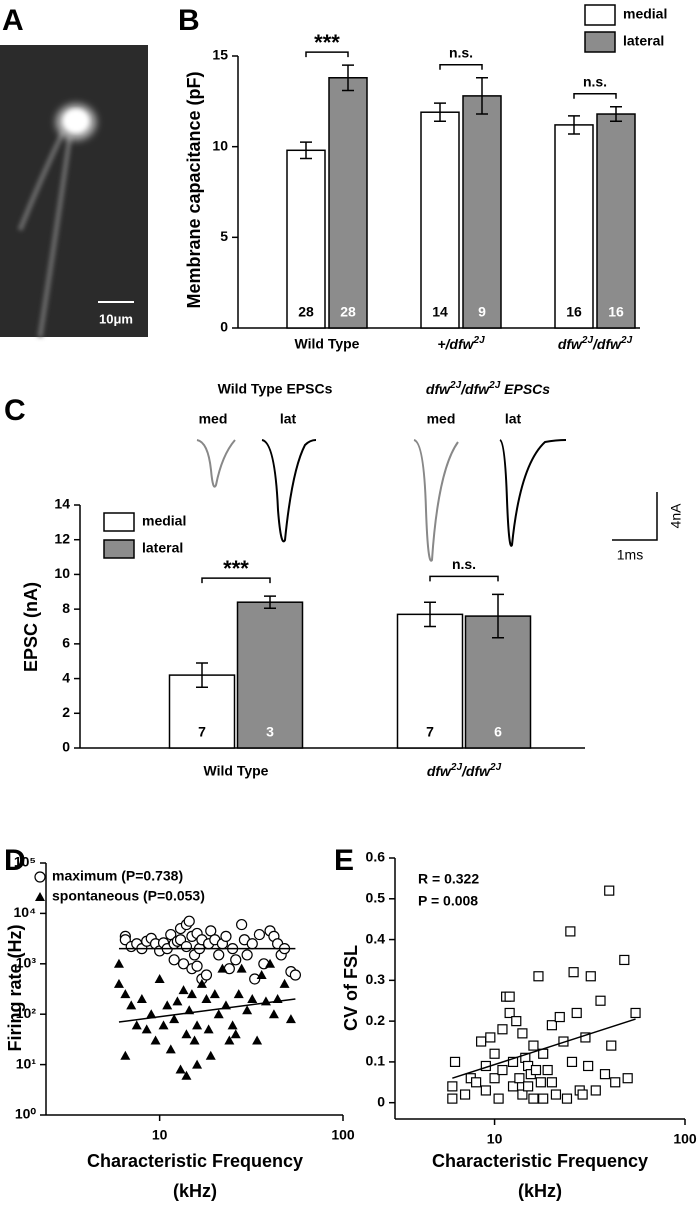 This screenshot has width=698, height=1206. I want to click on x-axis-label: Characteristic Frequency, so click(540, 1161).